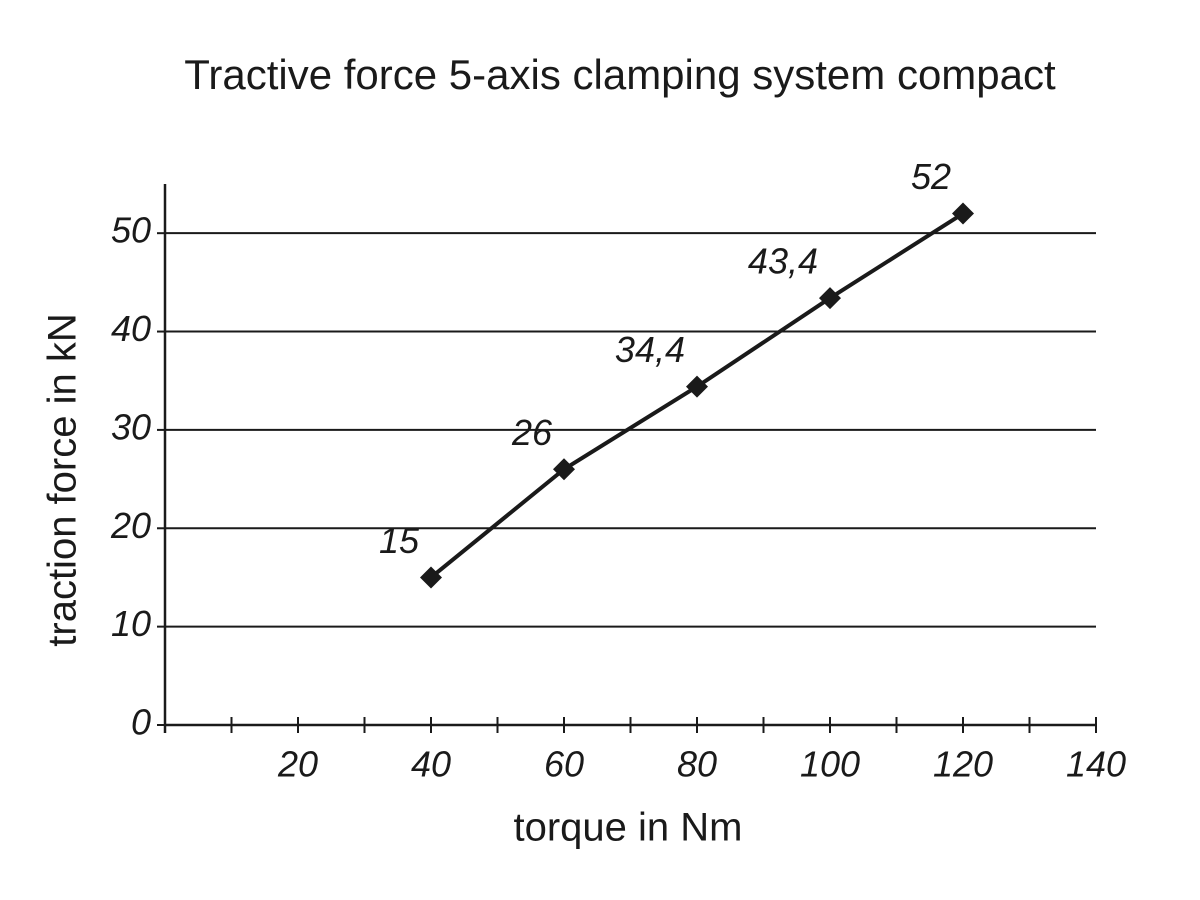 The height and width of the screenshot is (900, 1200). What do you see at coordinates (431, 764) in the screenshot?
I see `x-tick-label: 40` at bounding box center [431, 764].